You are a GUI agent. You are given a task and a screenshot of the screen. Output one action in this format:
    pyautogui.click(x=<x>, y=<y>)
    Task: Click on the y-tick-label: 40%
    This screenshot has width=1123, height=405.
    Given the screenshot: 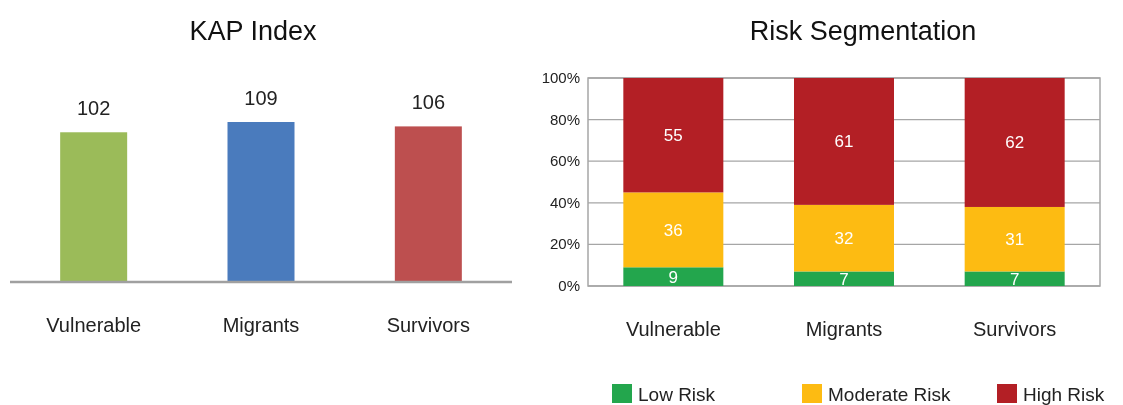 What is the action you would take?
    pyautogui.click(x=564, y=202)
    